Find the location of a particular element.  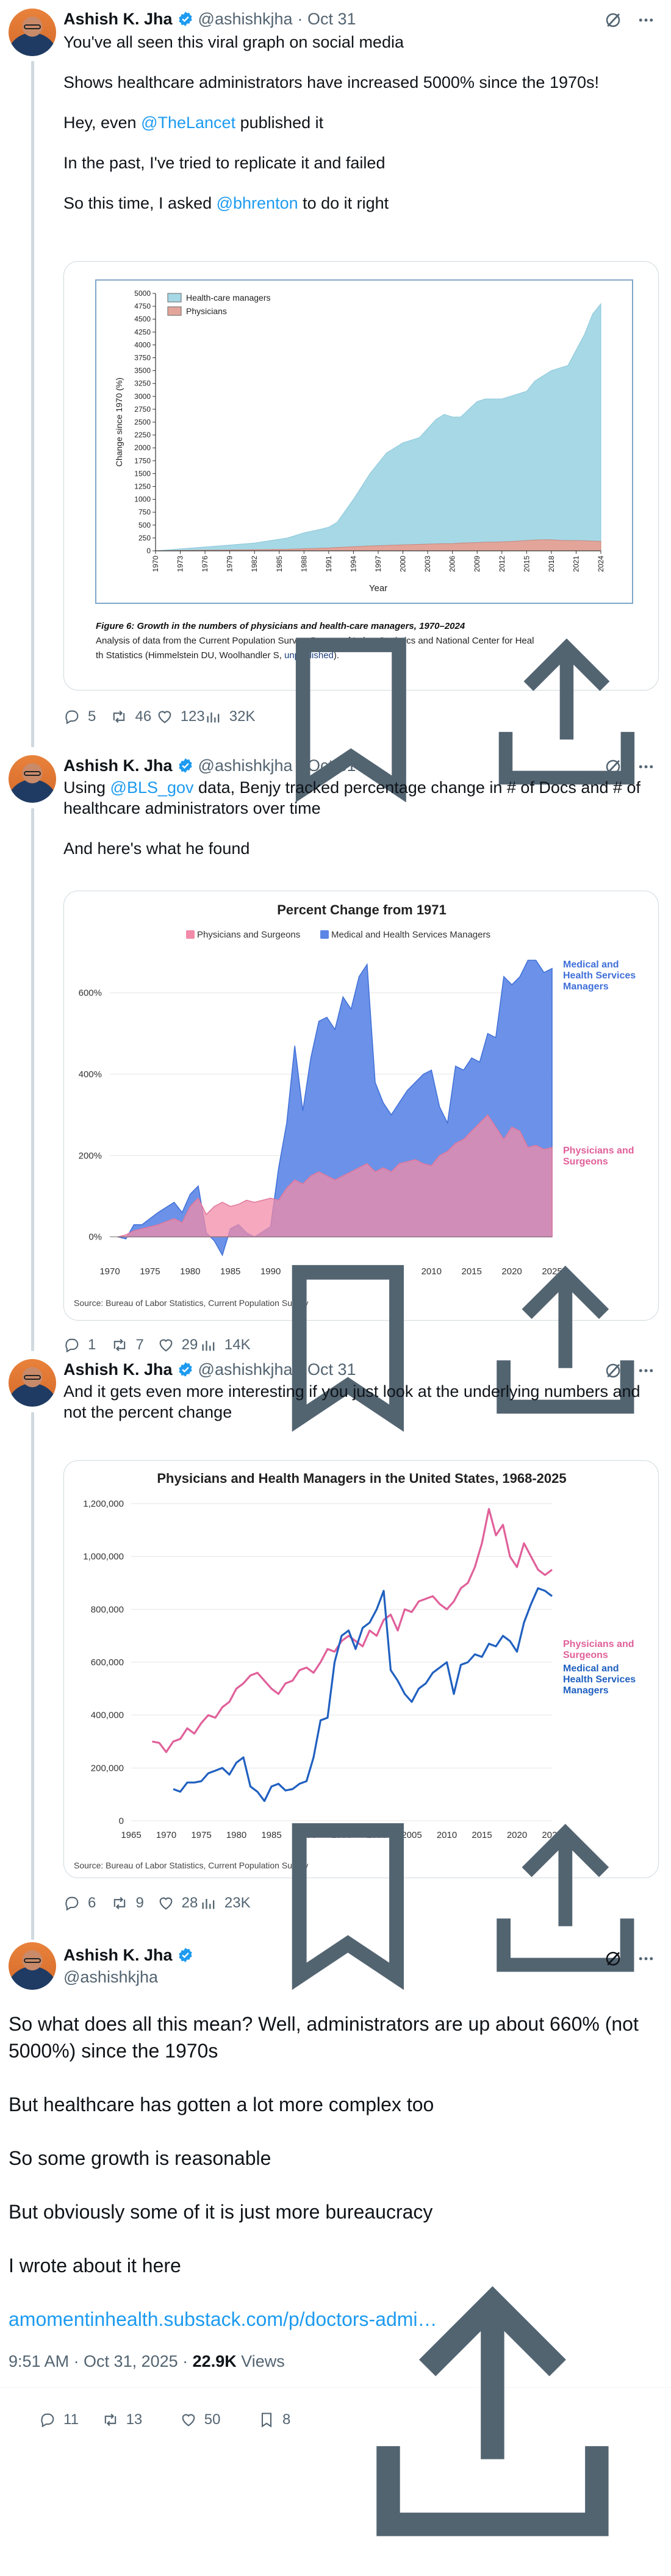

reply-button: 1 is located at coordinates (87, 1345).